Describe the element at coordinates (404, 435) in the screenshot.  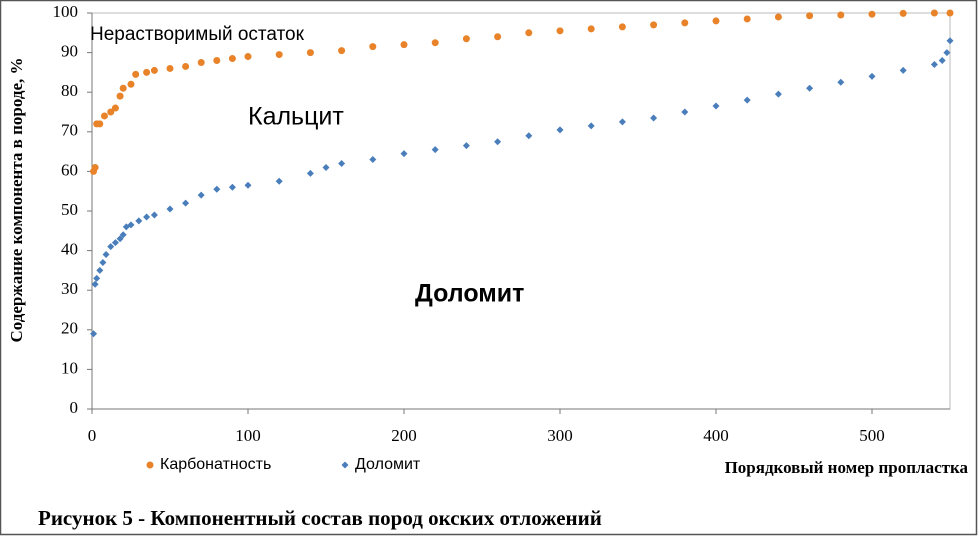
I see `x-tick-label: 200` at that location.